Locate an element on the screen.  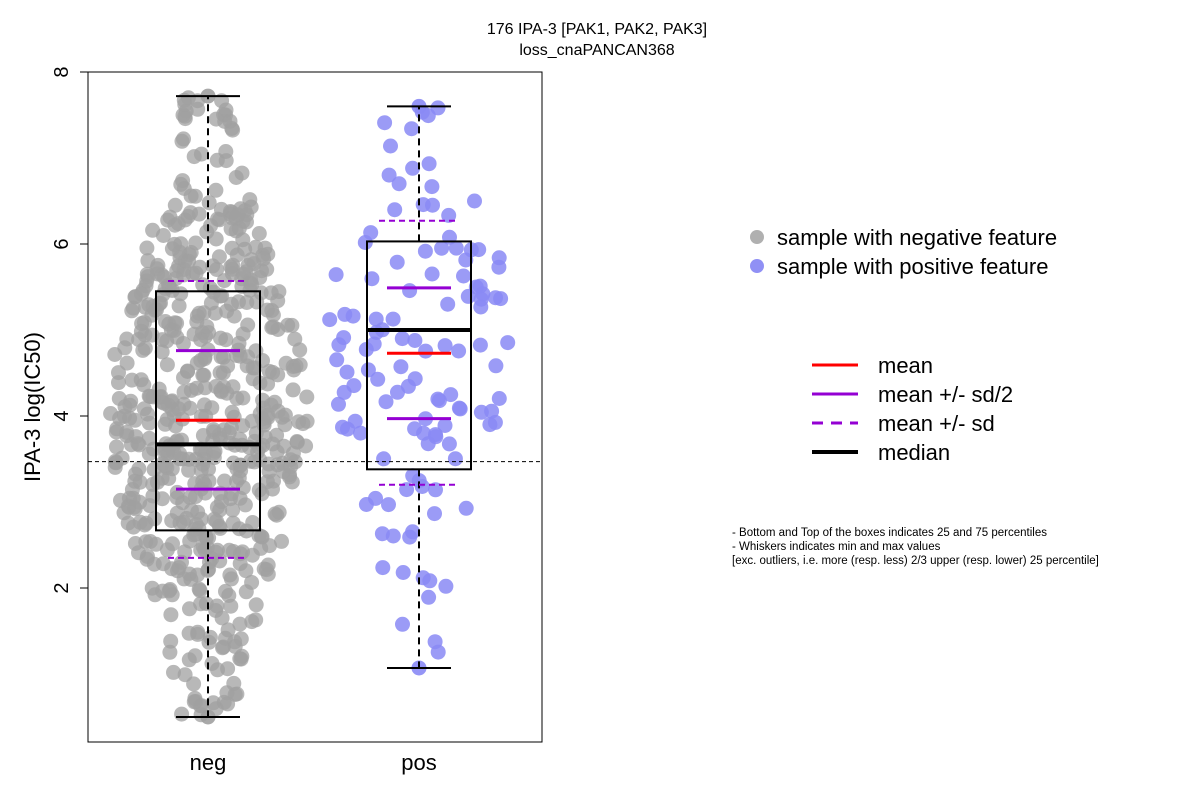
legend-point-label: sample with negative feature is located at coordinates (917, 237).